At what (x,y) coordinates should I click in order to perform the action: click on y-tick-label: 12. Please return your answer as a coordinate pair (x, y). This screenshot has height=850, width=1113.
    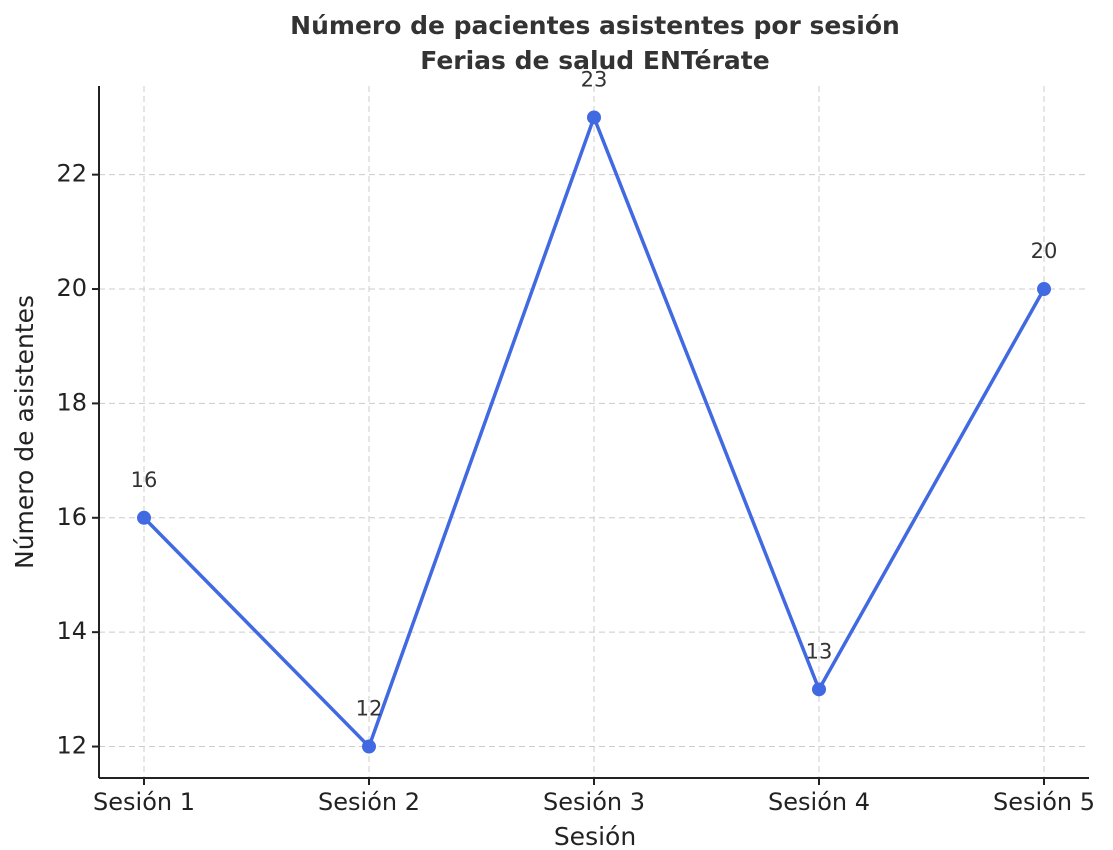
    Looking at the image, I should click on (71, 746).